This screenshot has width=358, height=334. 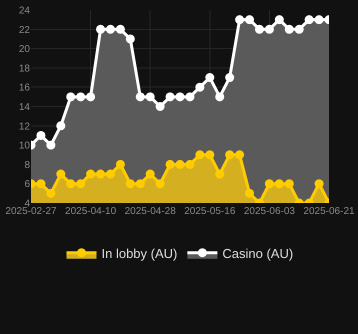 What do you see at coordinates (150, 211) in the screenshot?
I see `x-tick-label: 2025-04-28` at bounding box center [150, 211].